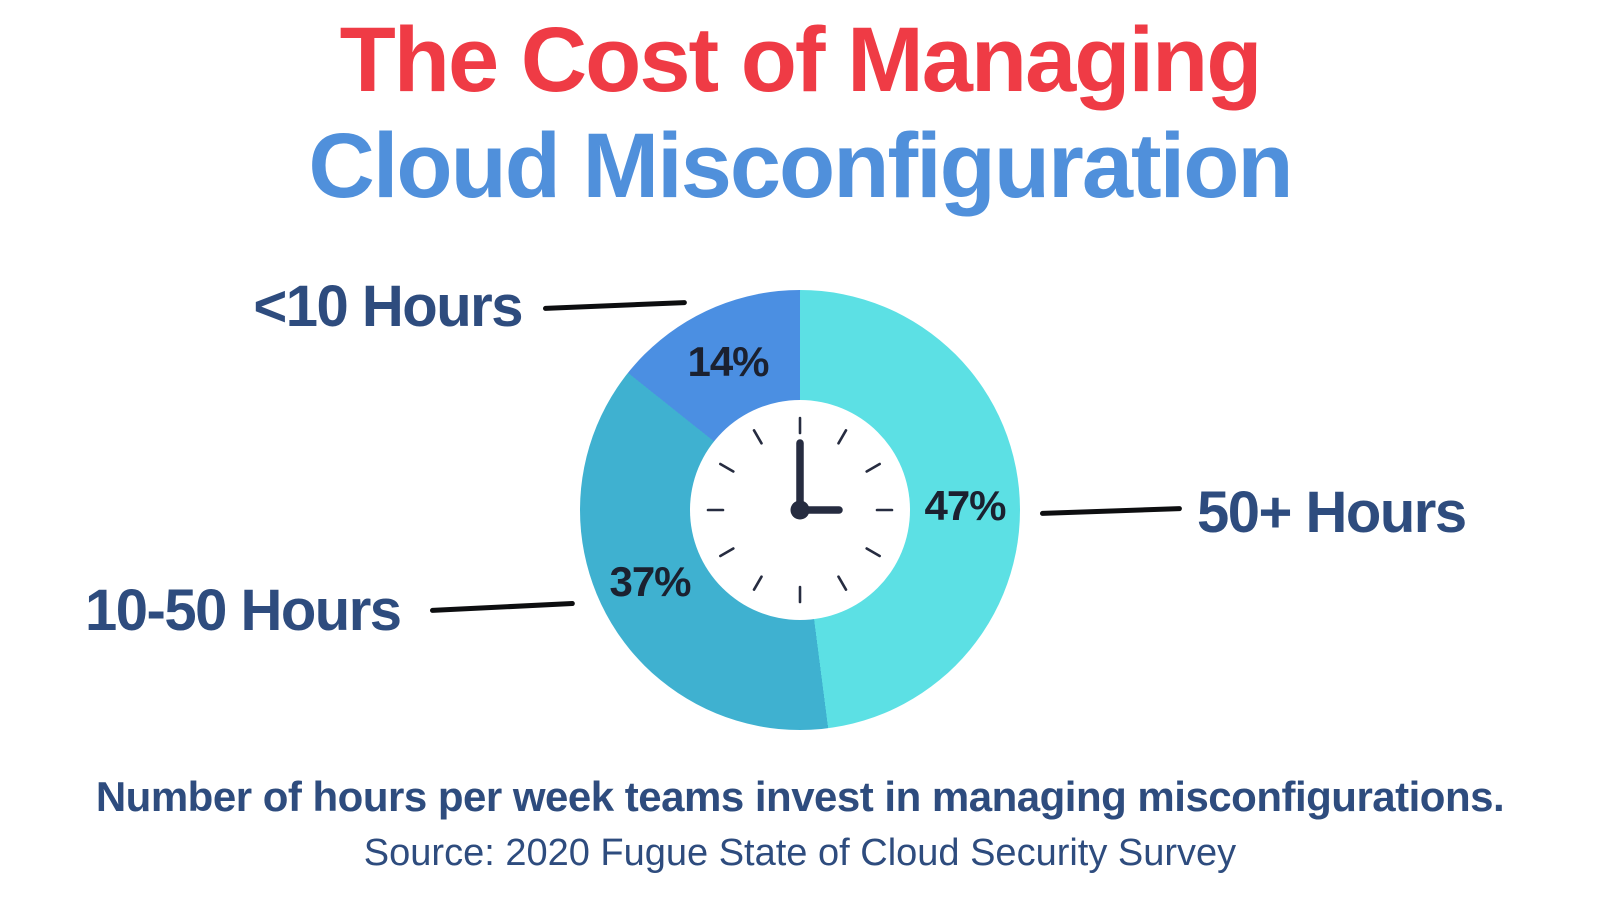  Describe the element at coordinates (965, 505) in the screenshot. I see `slice-pct-50-plus-hours: 47%` at that location.